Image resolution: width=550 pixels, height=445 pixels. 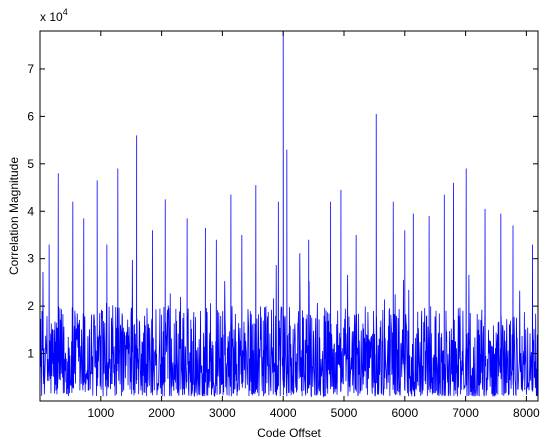 What do you see at coordinates (14, 216) in the screenshot?
I see `y-axis-label: Correlation Magnitude` at bounding box center [14, 216].